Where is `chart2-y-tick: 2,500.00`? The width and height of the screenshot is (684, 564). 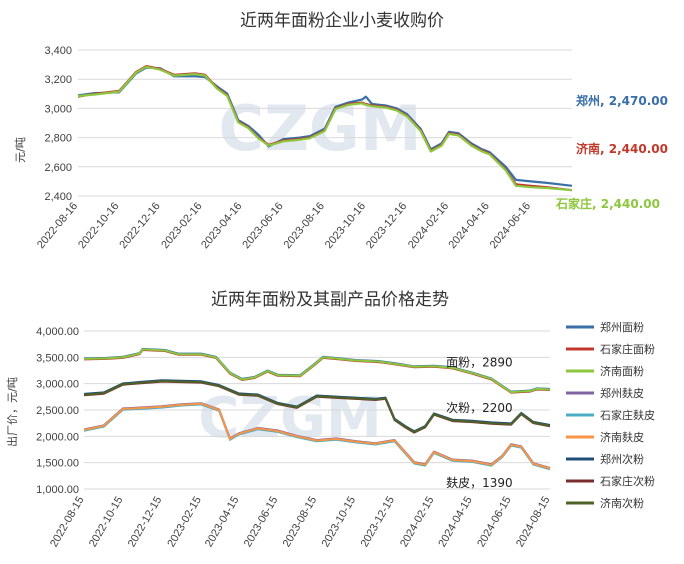 chart2-y-tick: 2,500.00 is located at coordinates (57, 411).